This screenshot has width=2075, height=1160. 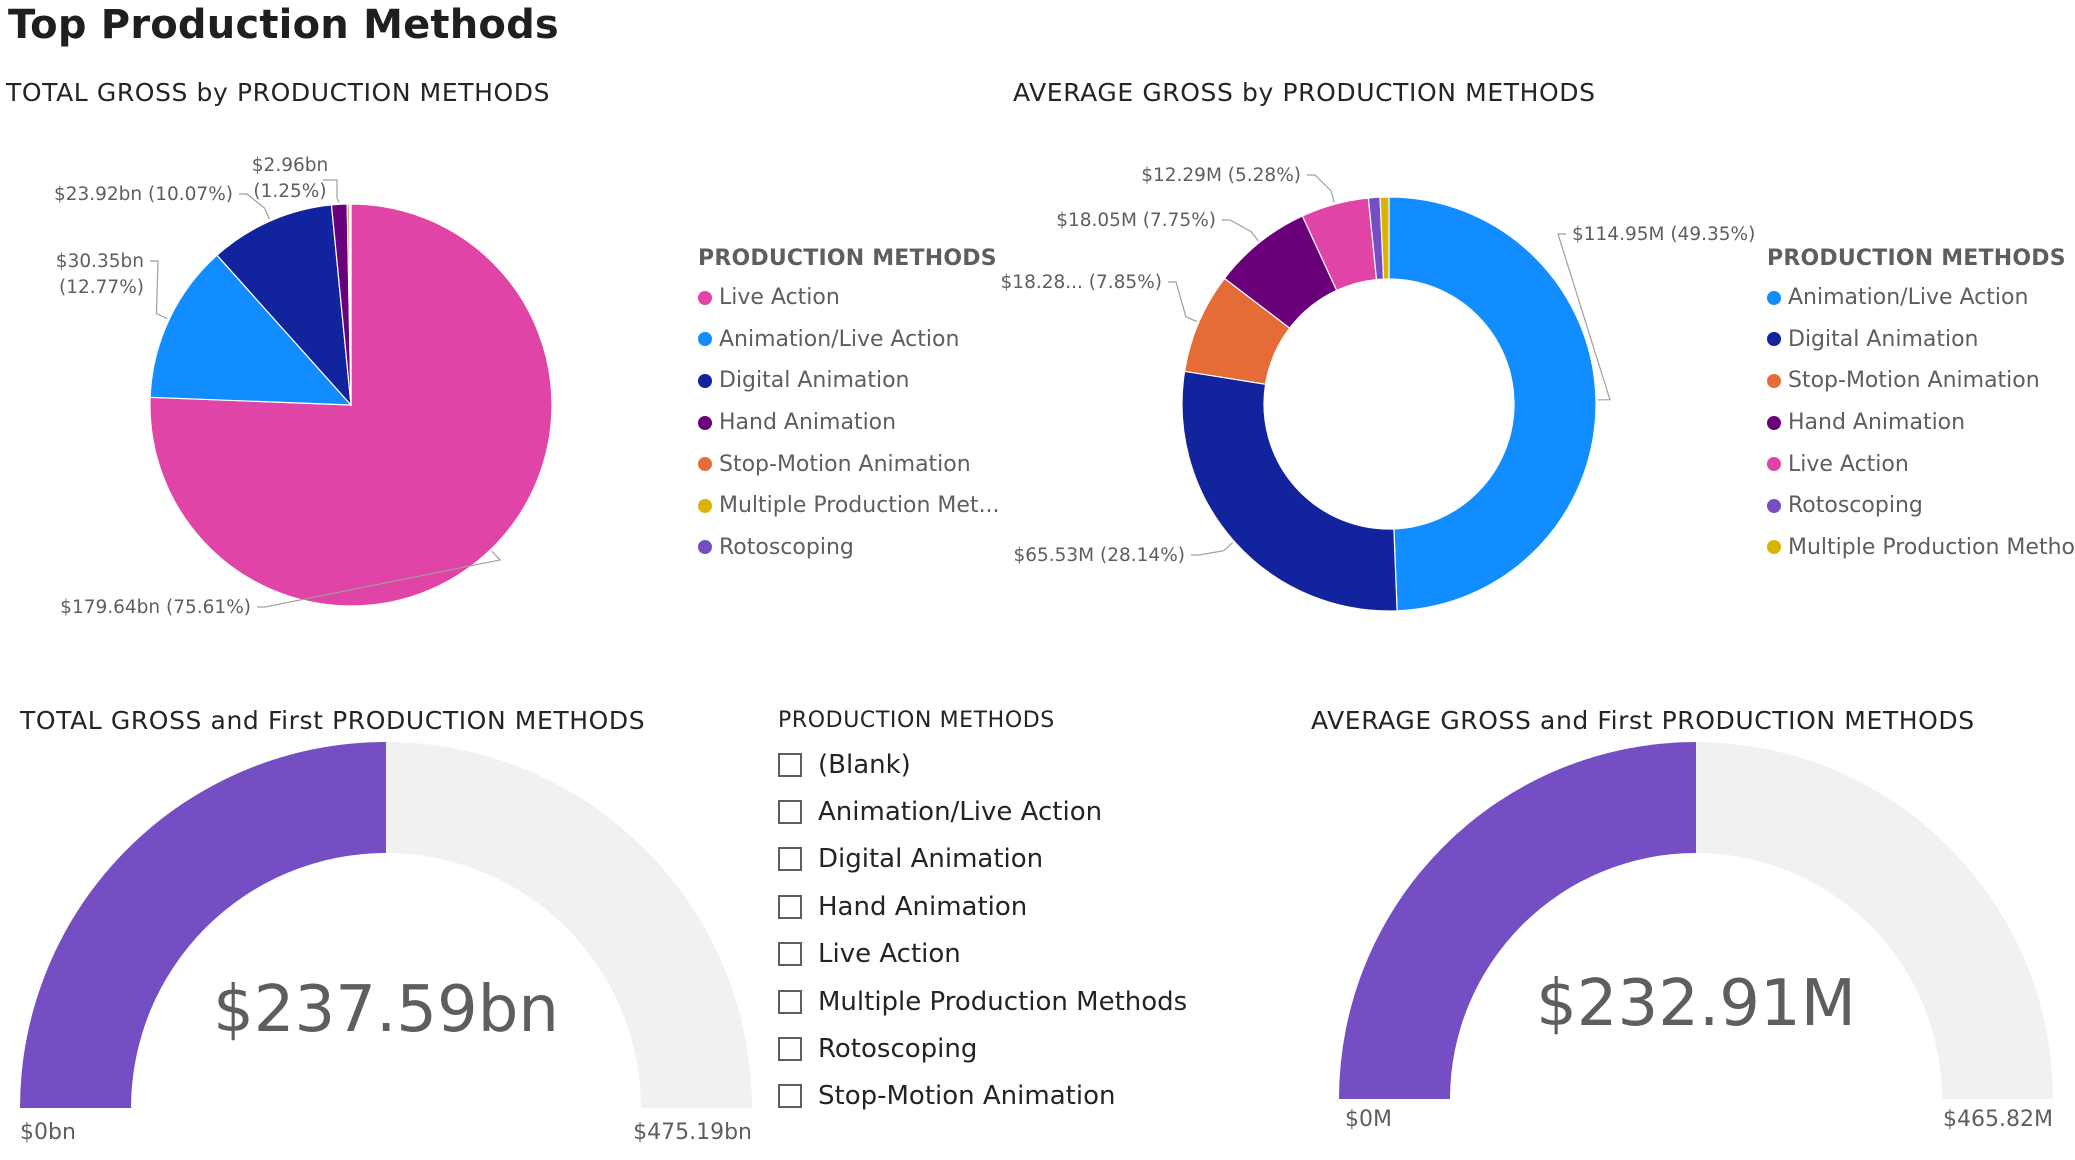 What do you see at coordinates (889, 954) in the screenshot?
I see `slicer-item-label: Live Action` at bounding box center [889, 954].